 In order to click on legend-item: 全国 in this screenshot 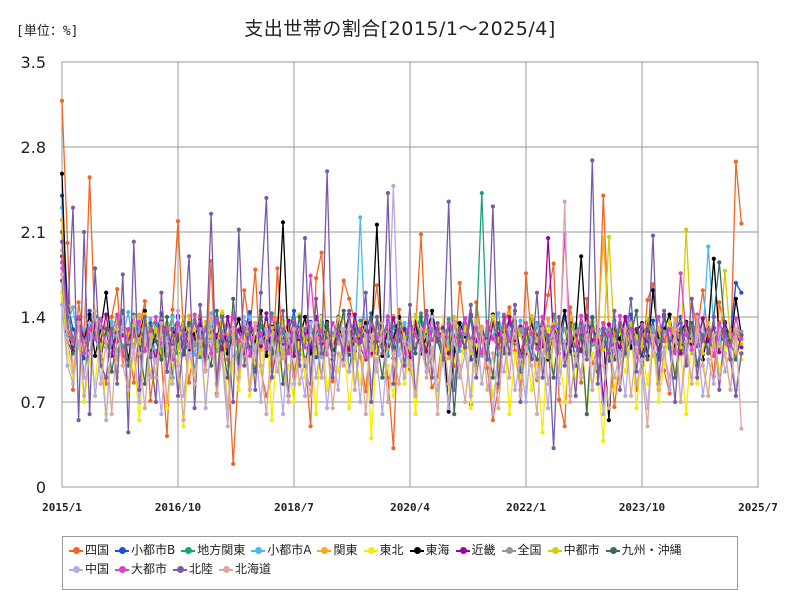, I will do `click(521, 550)`.